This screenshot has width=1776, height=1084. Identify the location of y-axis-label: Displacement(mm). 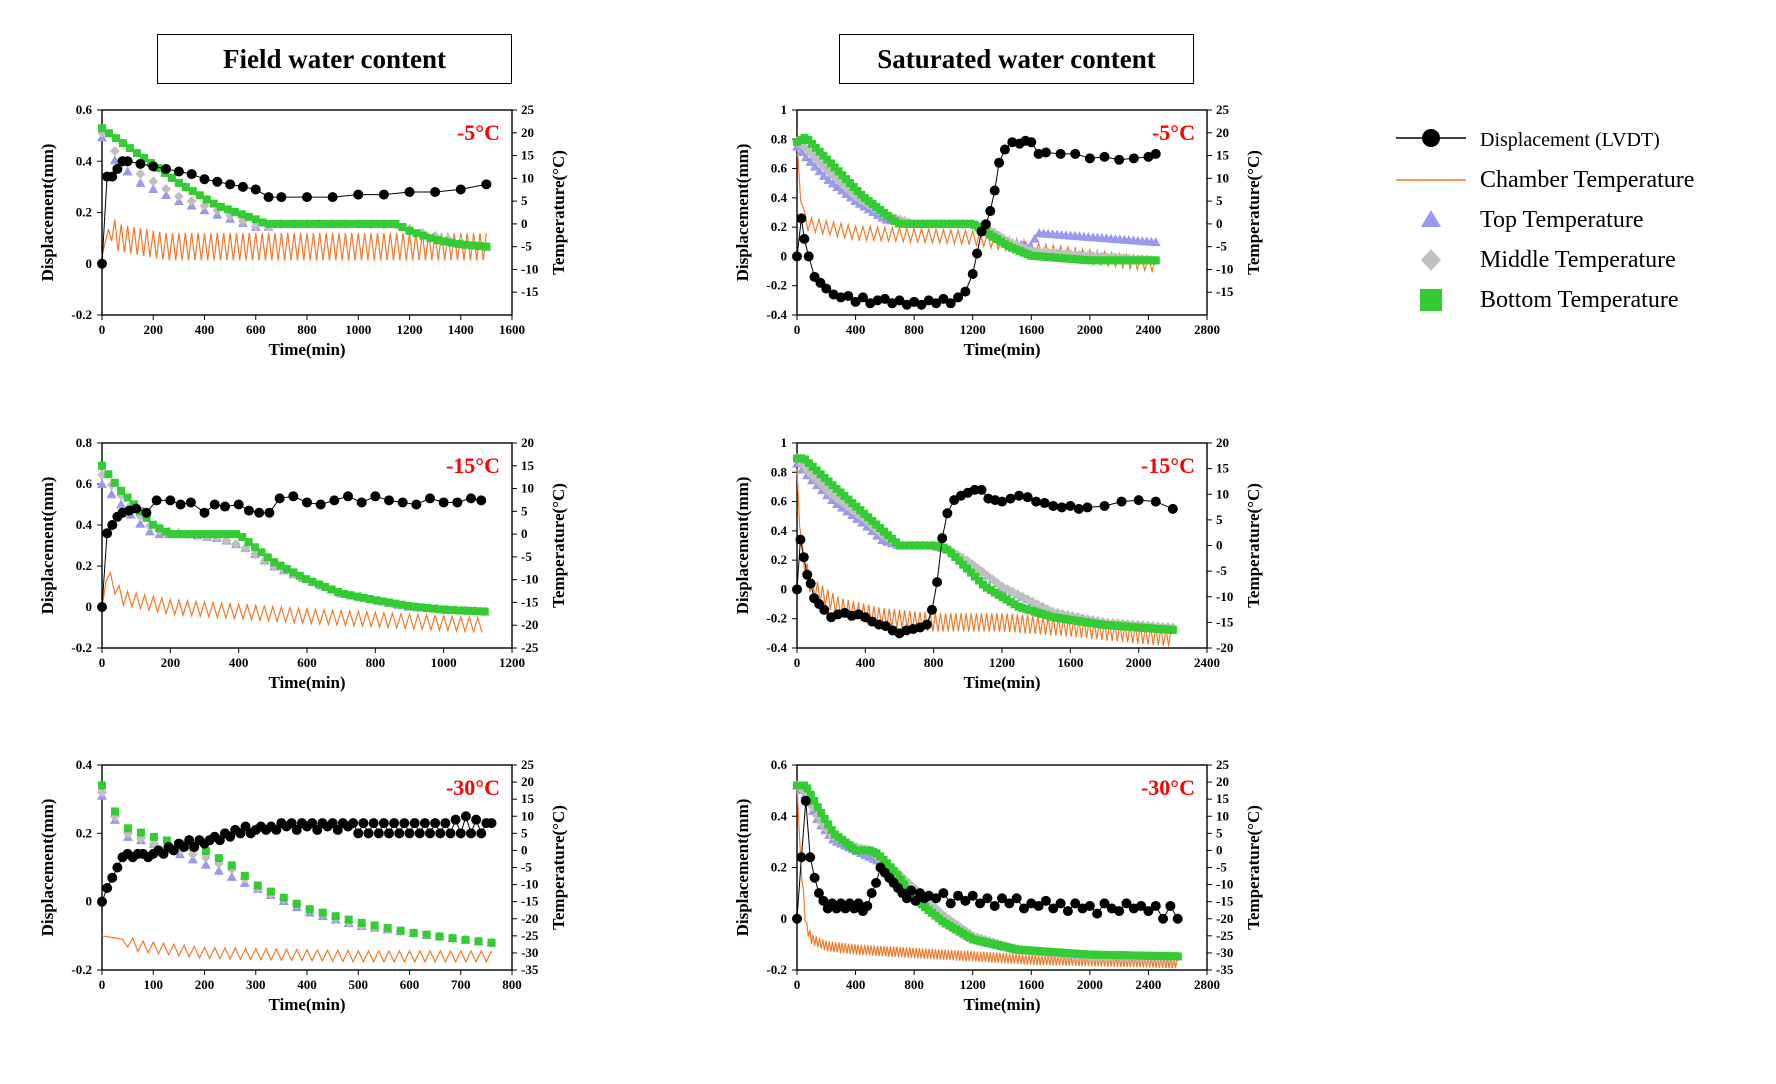
(47, 213).